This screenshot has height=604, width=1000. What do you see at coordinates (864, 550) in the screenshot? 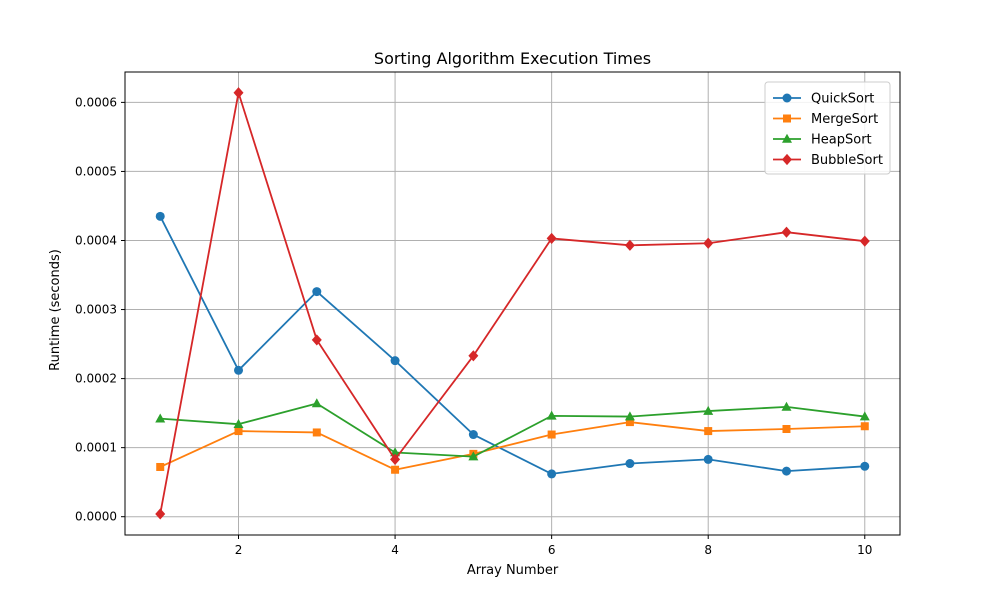
I see `x-tick-label: 10` at bounding box center [864, 550].